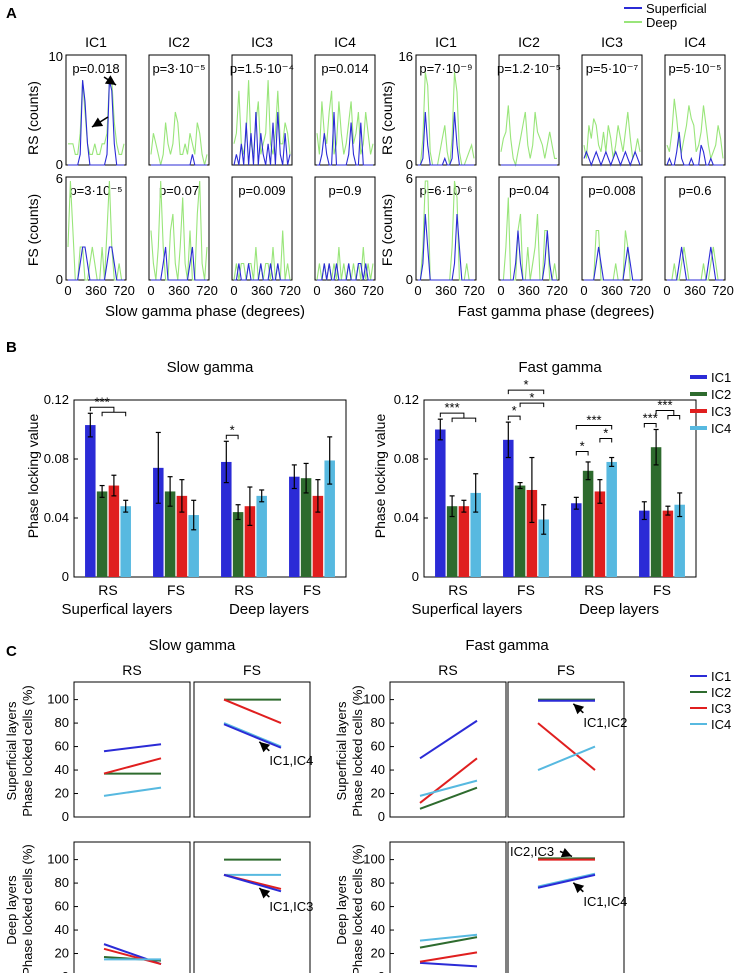  I want to click on c-fast-superficial-rs-ytick-20: 20, so click(378, 793).